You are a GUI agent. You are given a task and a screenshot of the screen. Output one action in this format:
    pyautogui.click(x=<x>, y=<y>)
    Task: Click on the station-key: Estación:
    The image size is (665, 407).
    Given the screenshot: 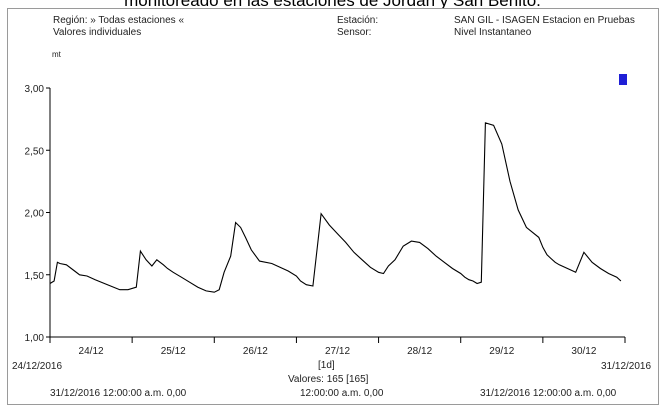 What is the action you would take?
    pyautogui.click(x=358, y=20)
    